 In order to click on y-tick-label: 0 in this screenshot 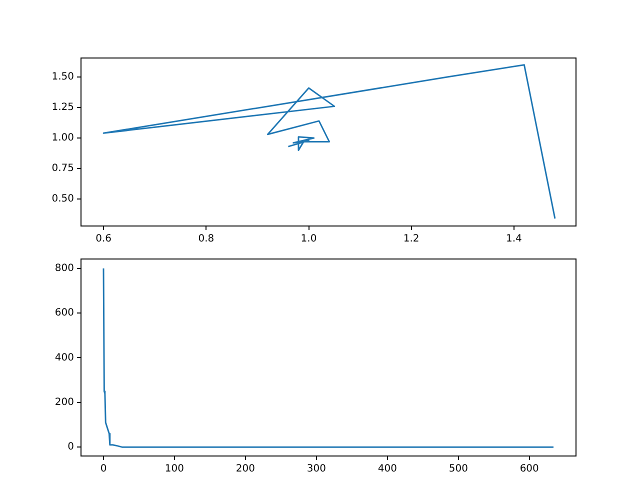, I will do `click(71, 447)`.